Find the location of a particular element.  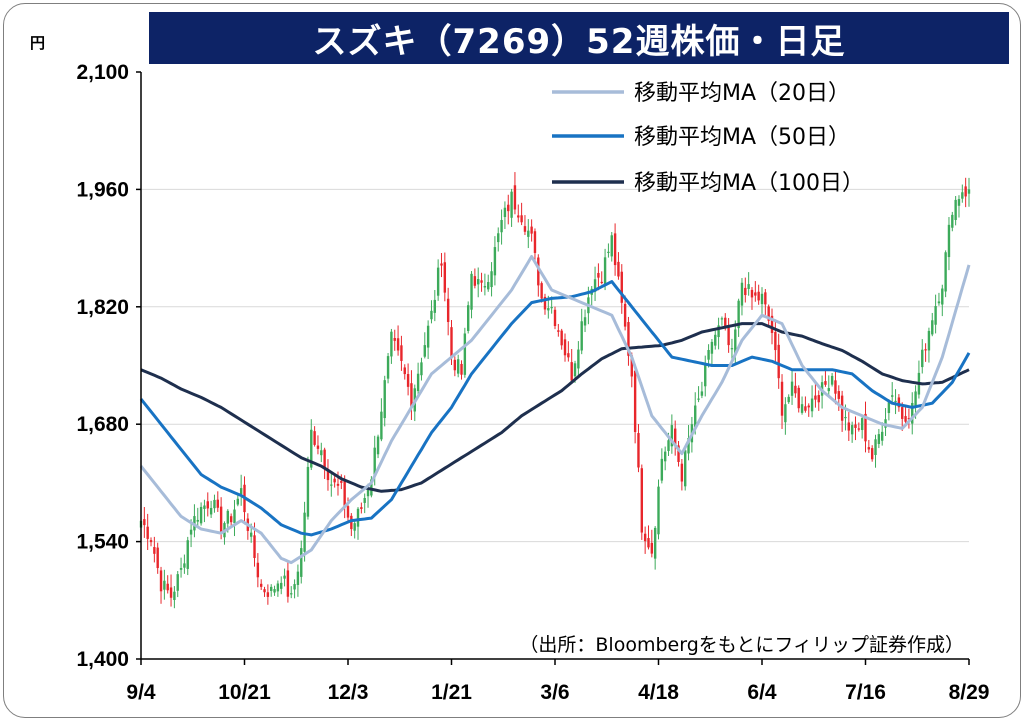

y-tick-label: 1,820 is located at coordinates (102, 307).